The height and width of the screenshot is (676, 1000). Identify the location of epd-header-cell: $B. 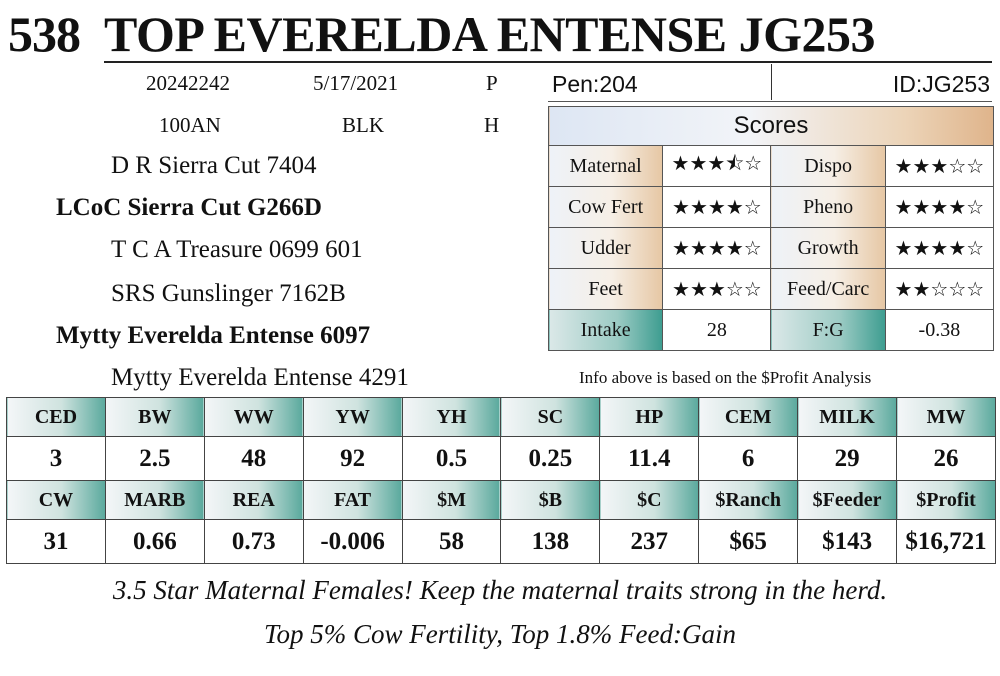
(550, 500).